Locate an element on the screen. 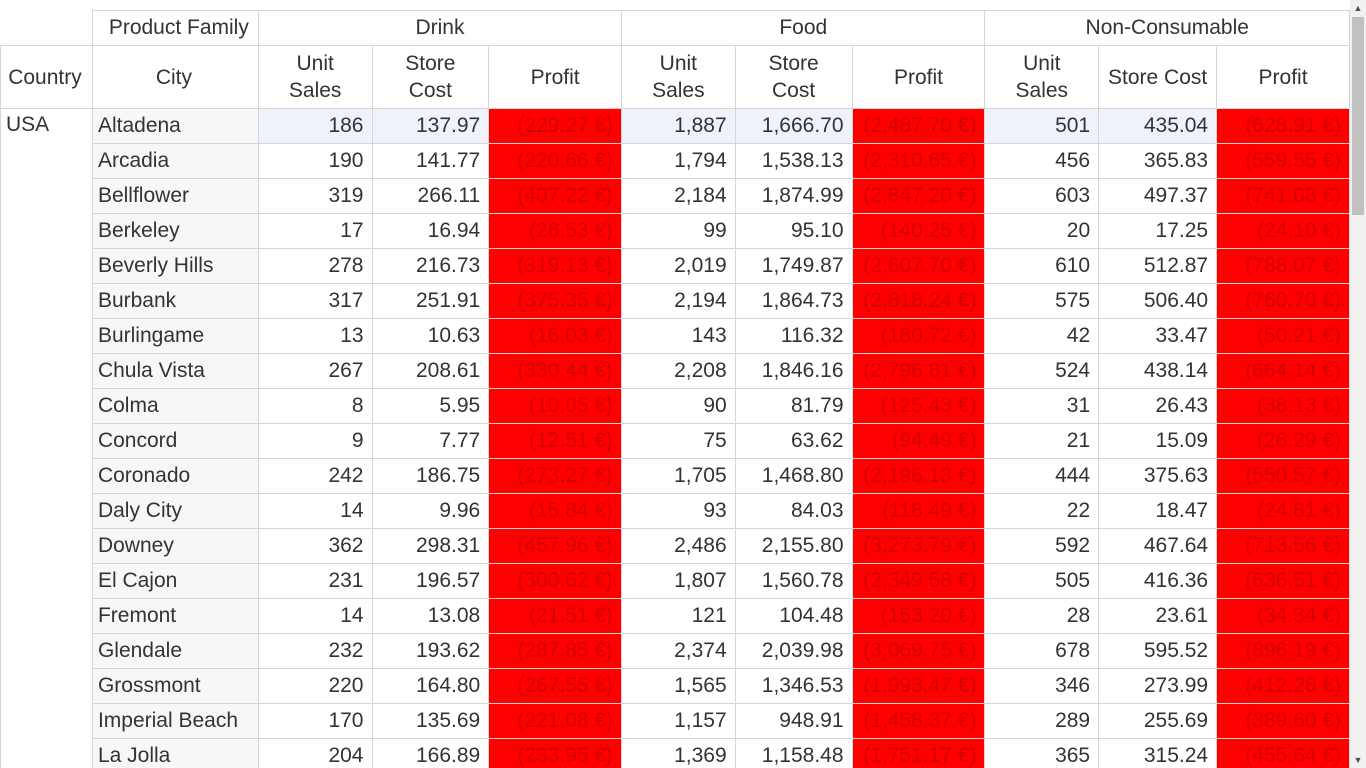 The height and width of the screenshot is (768, 1366). row-header-city: Concord is located at coordinates (175, 441).